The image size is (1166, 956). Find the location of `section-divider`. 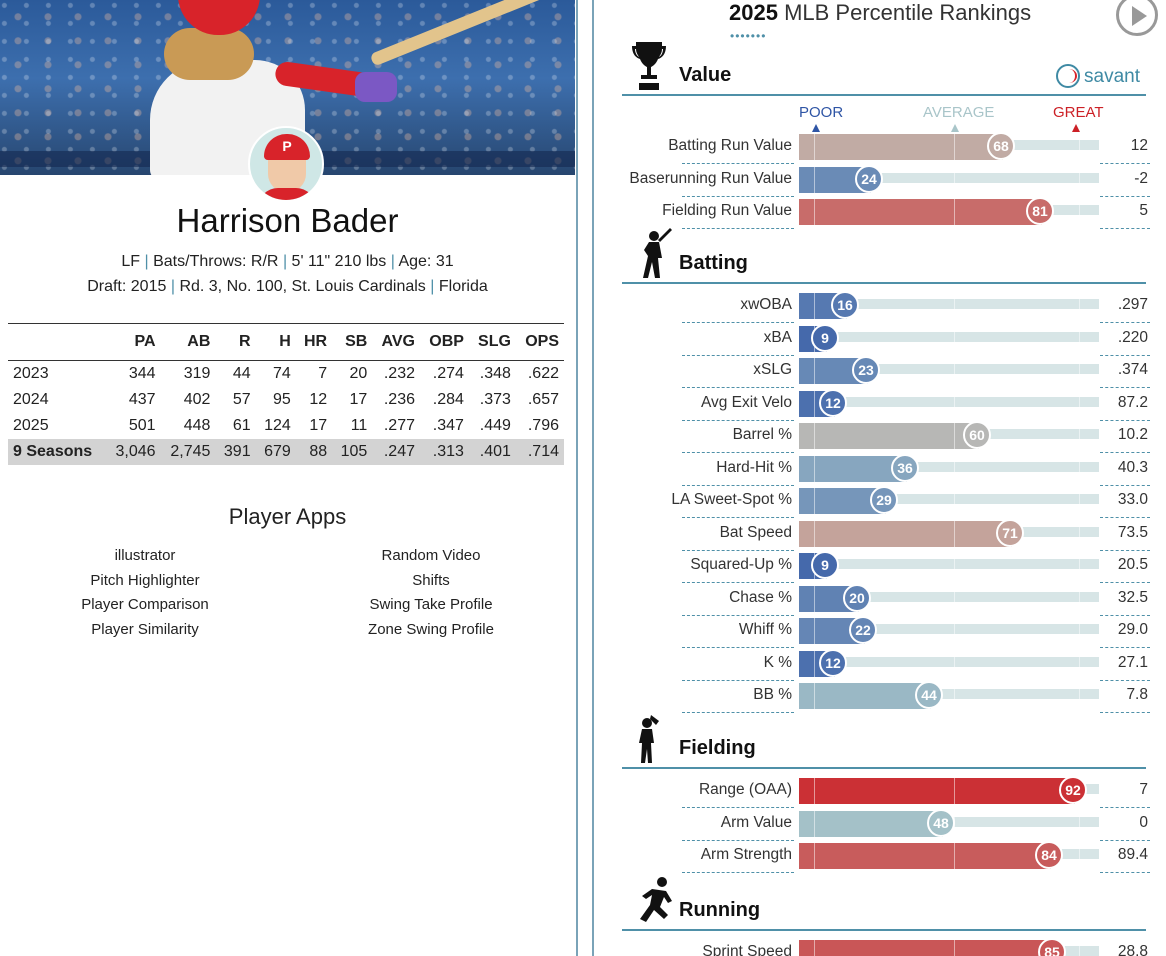

section-divider is located at coordinates (884, 282).